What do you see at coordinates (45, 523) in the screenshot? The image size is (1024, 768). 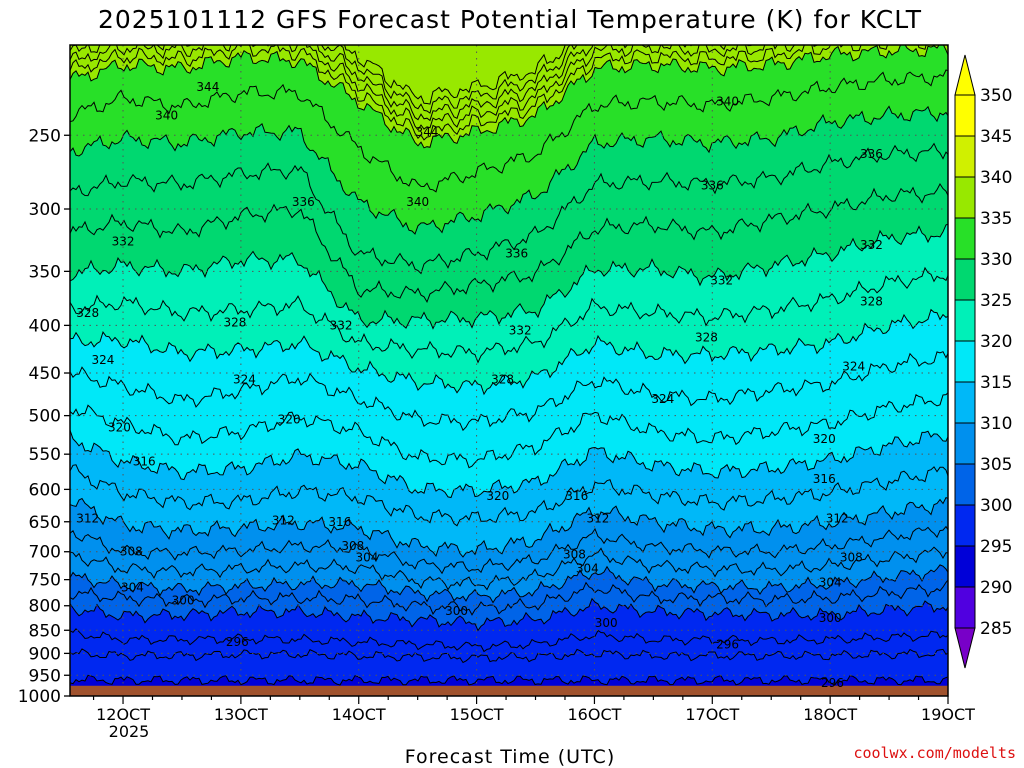 I see `y-tick-label: 650` at bounding box center [45, 523].